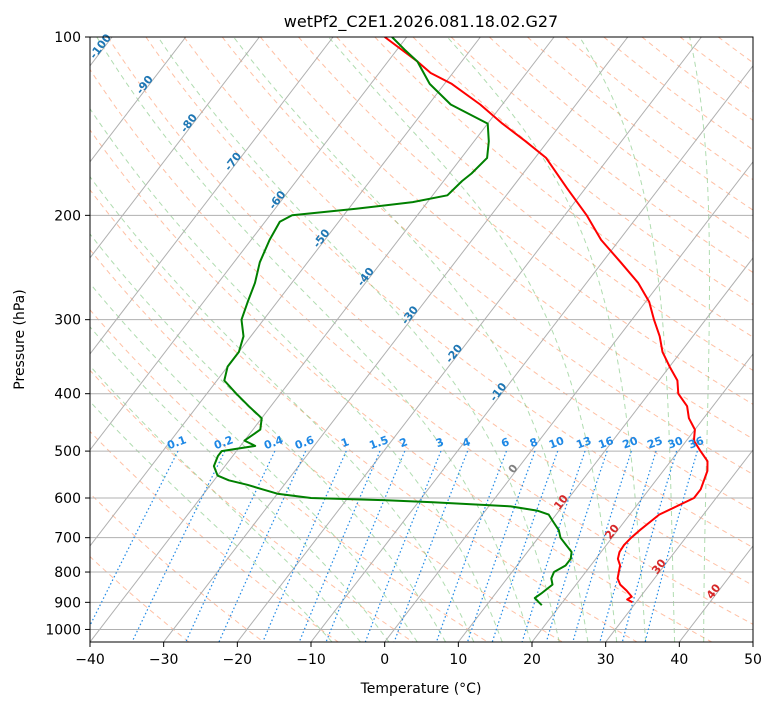  What do you see at coordinates (675, 443) in the screenshot?
I see `mixing-ratio-label: 30` at bounding box center [675, 443].